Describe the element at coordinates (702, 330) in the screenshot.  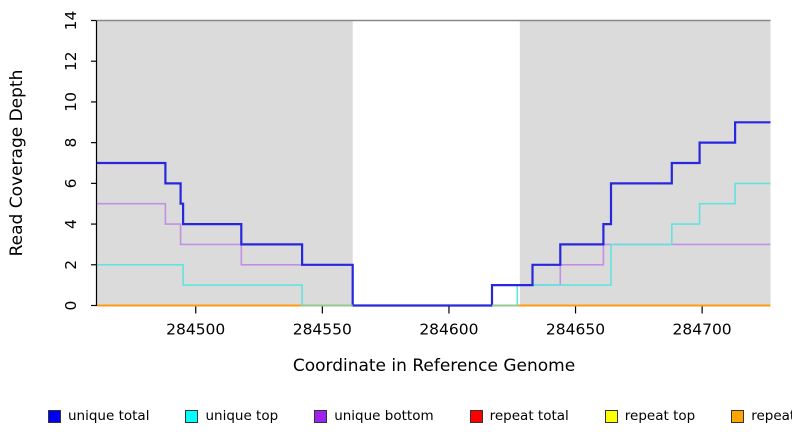
I see `x-tick-label: 284700` at that location.